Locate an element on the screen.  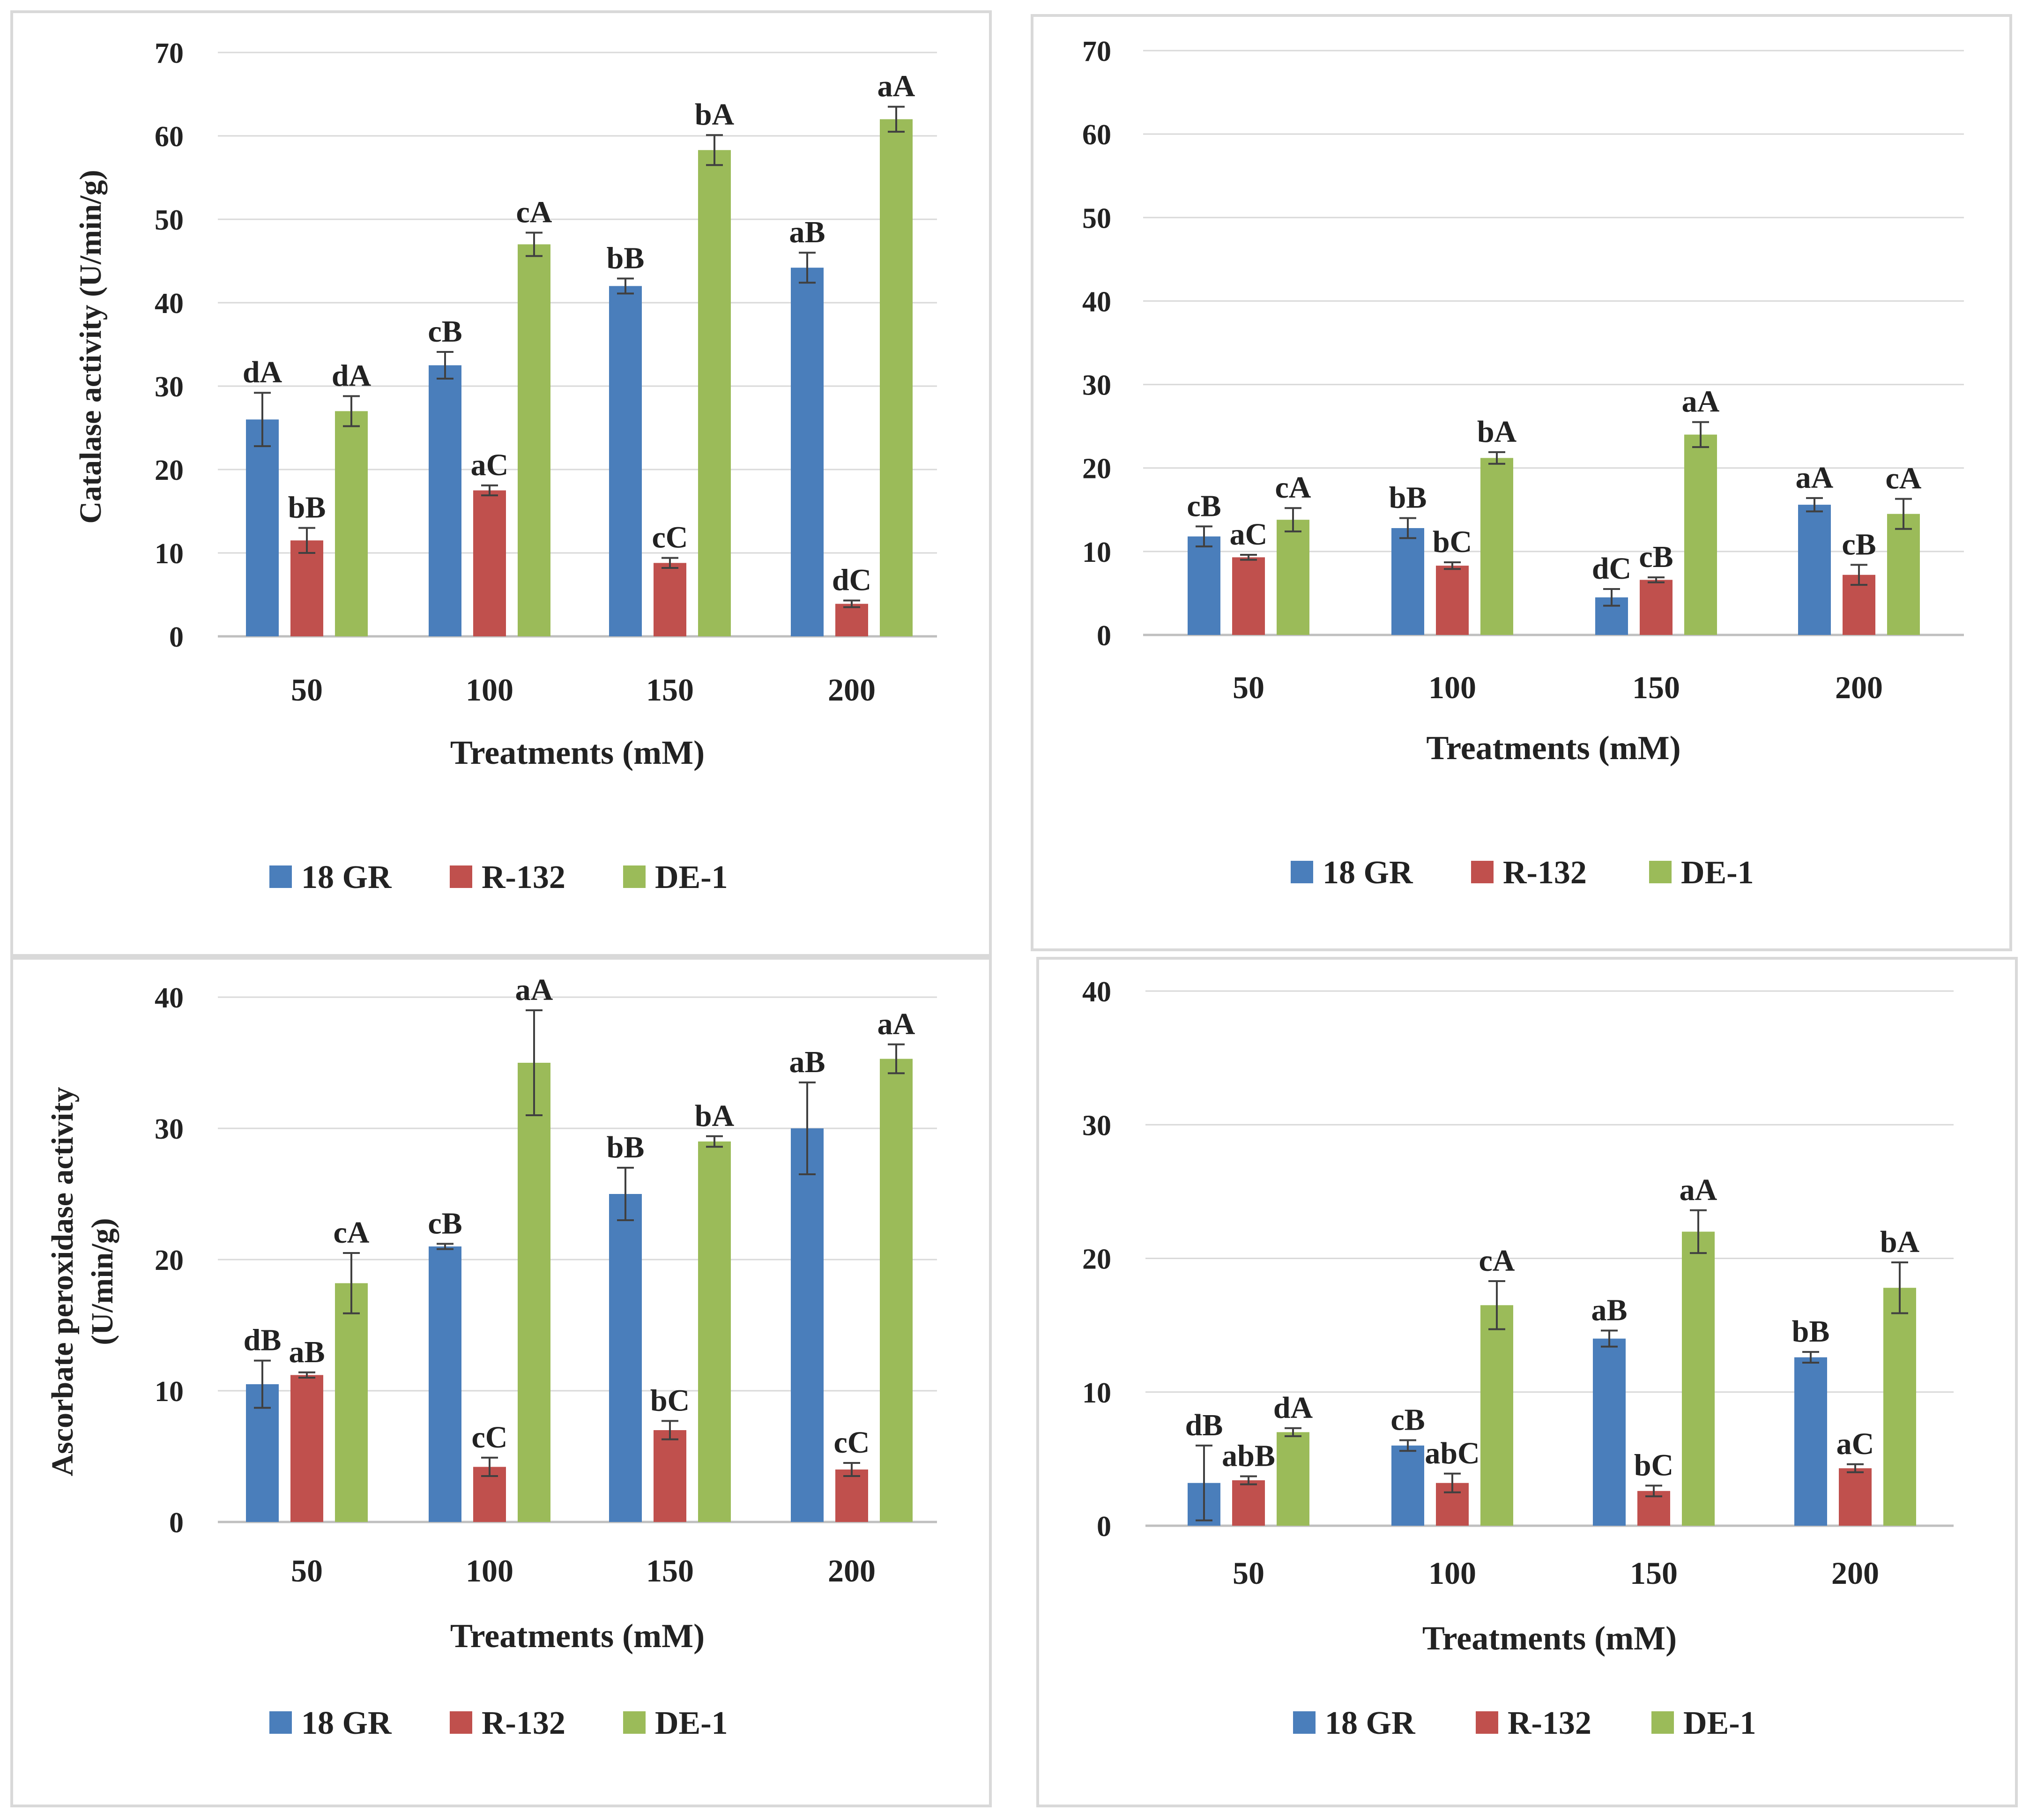
legend-label: DE-1 is located at coordinates (1717, 873).